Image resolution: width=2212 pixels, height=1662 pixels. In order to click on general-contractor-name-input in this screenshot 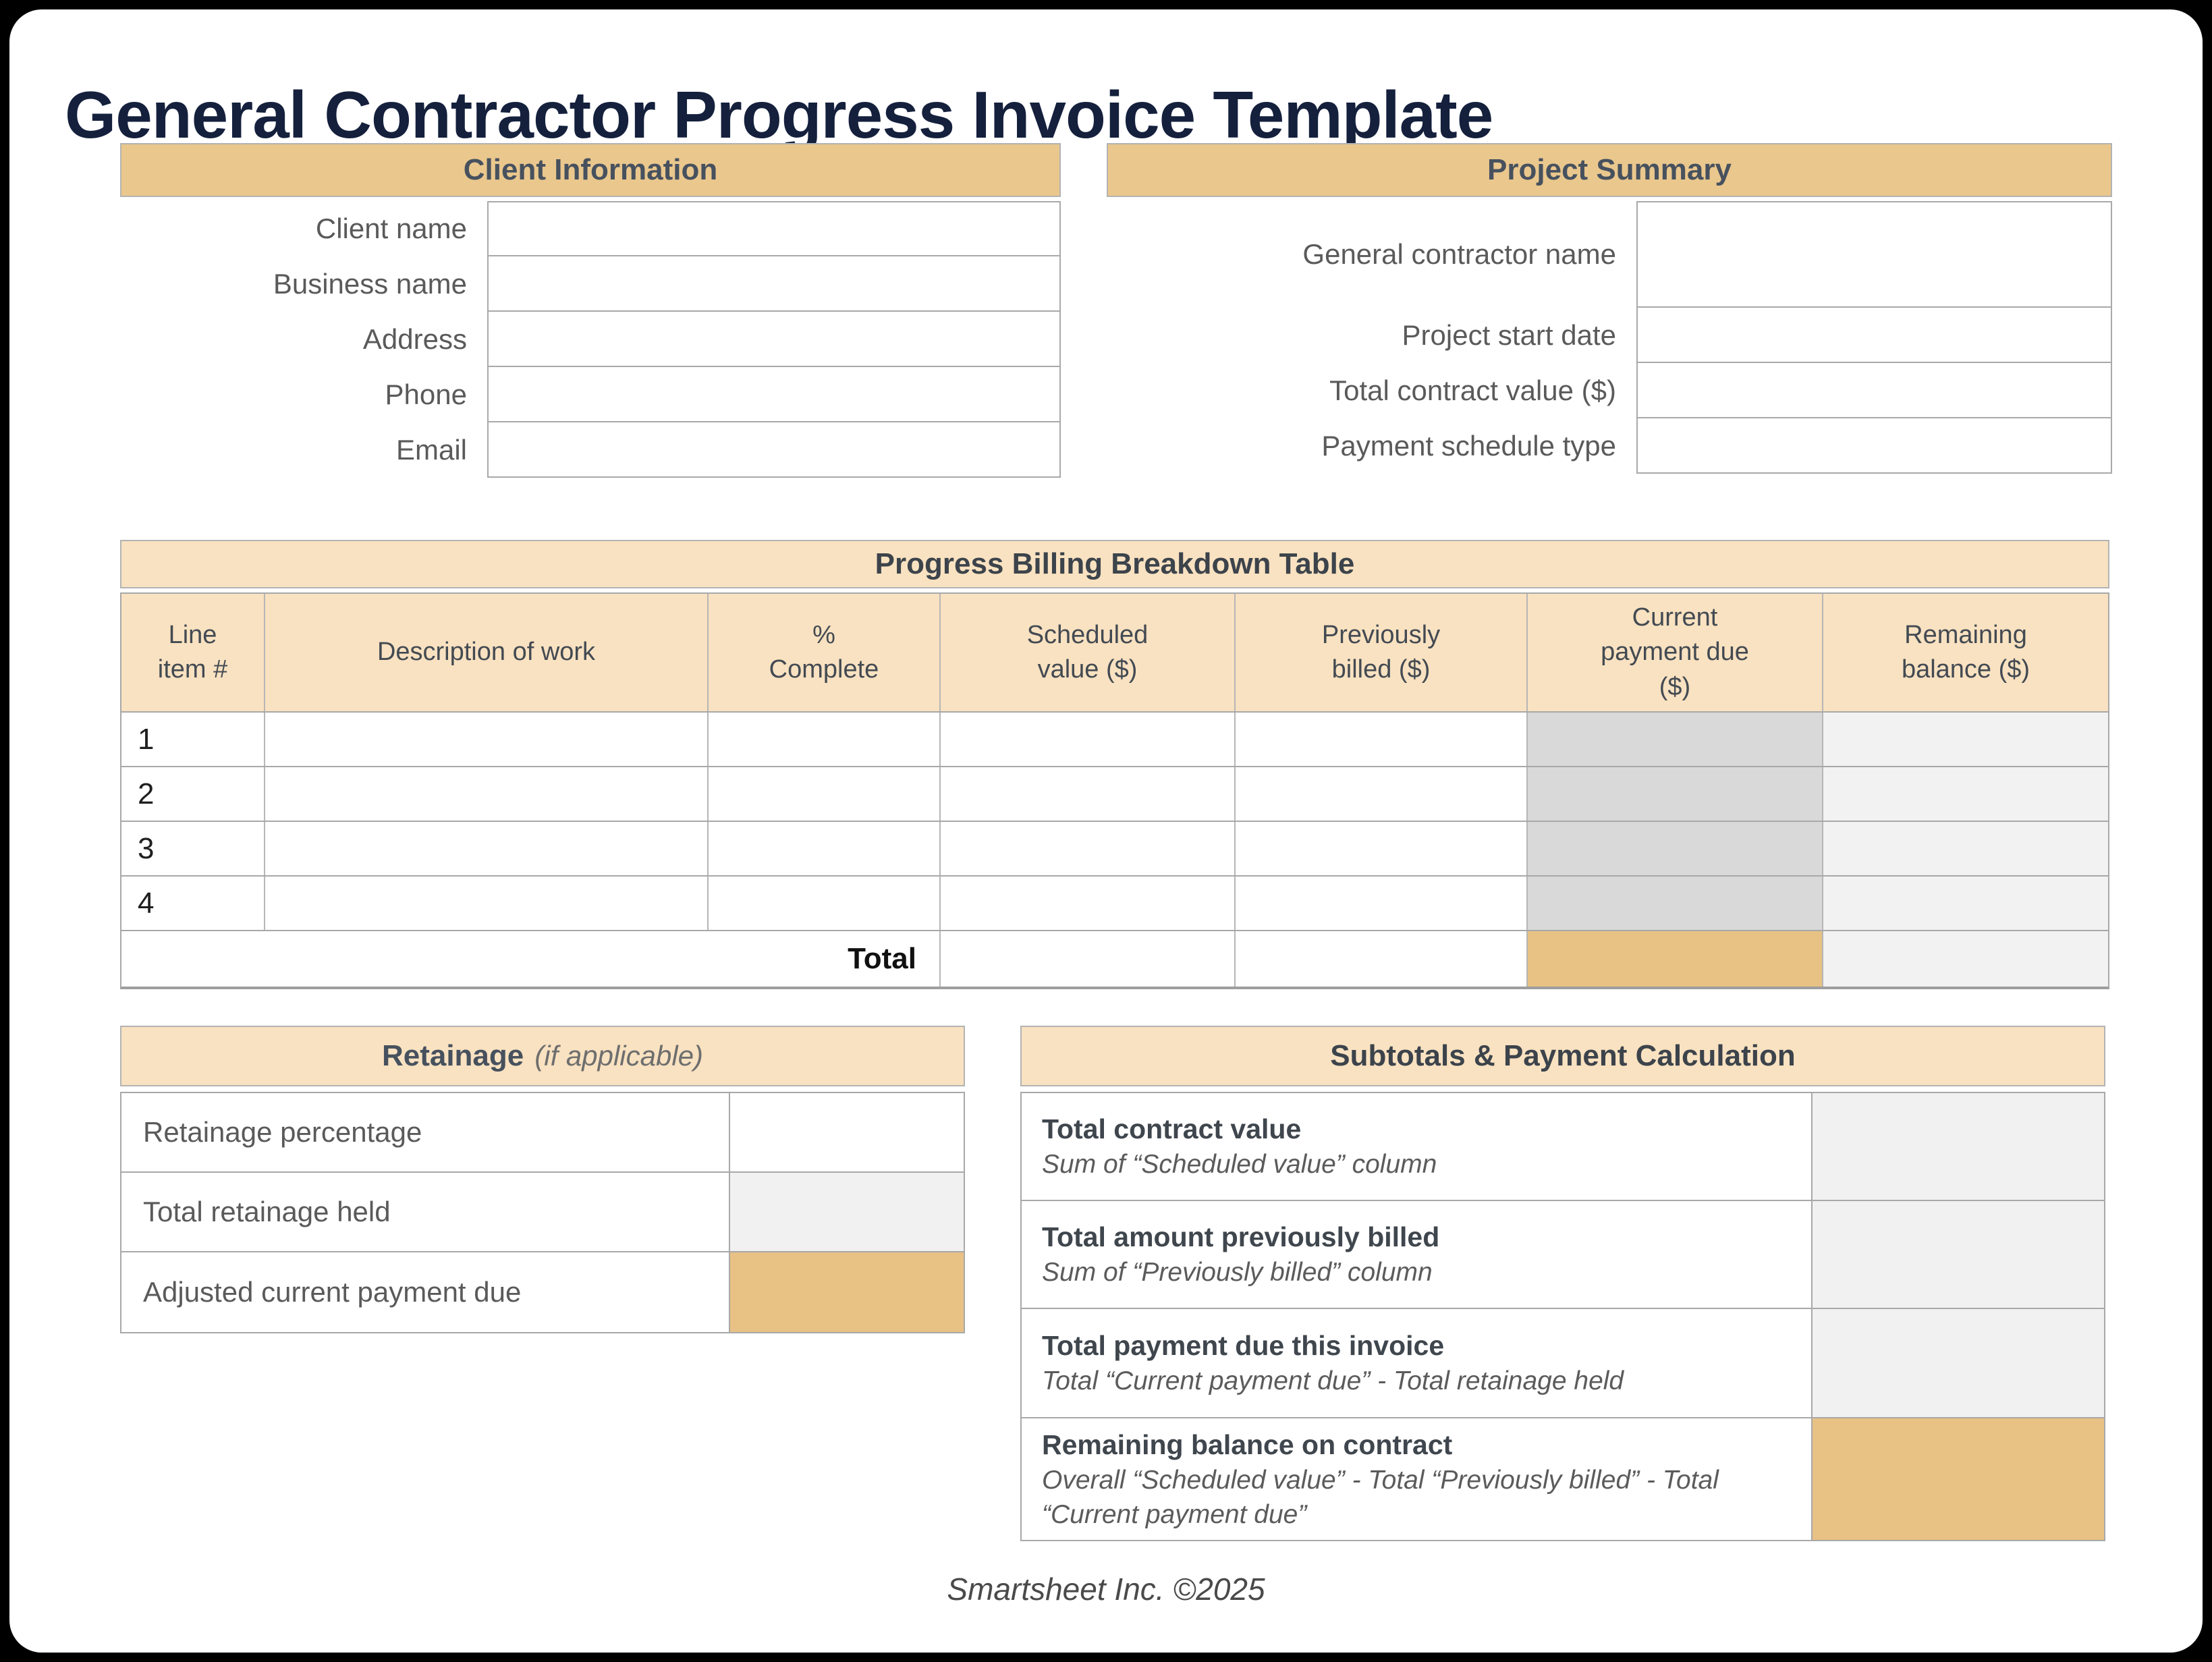, I will do `click(1874, 254)`.